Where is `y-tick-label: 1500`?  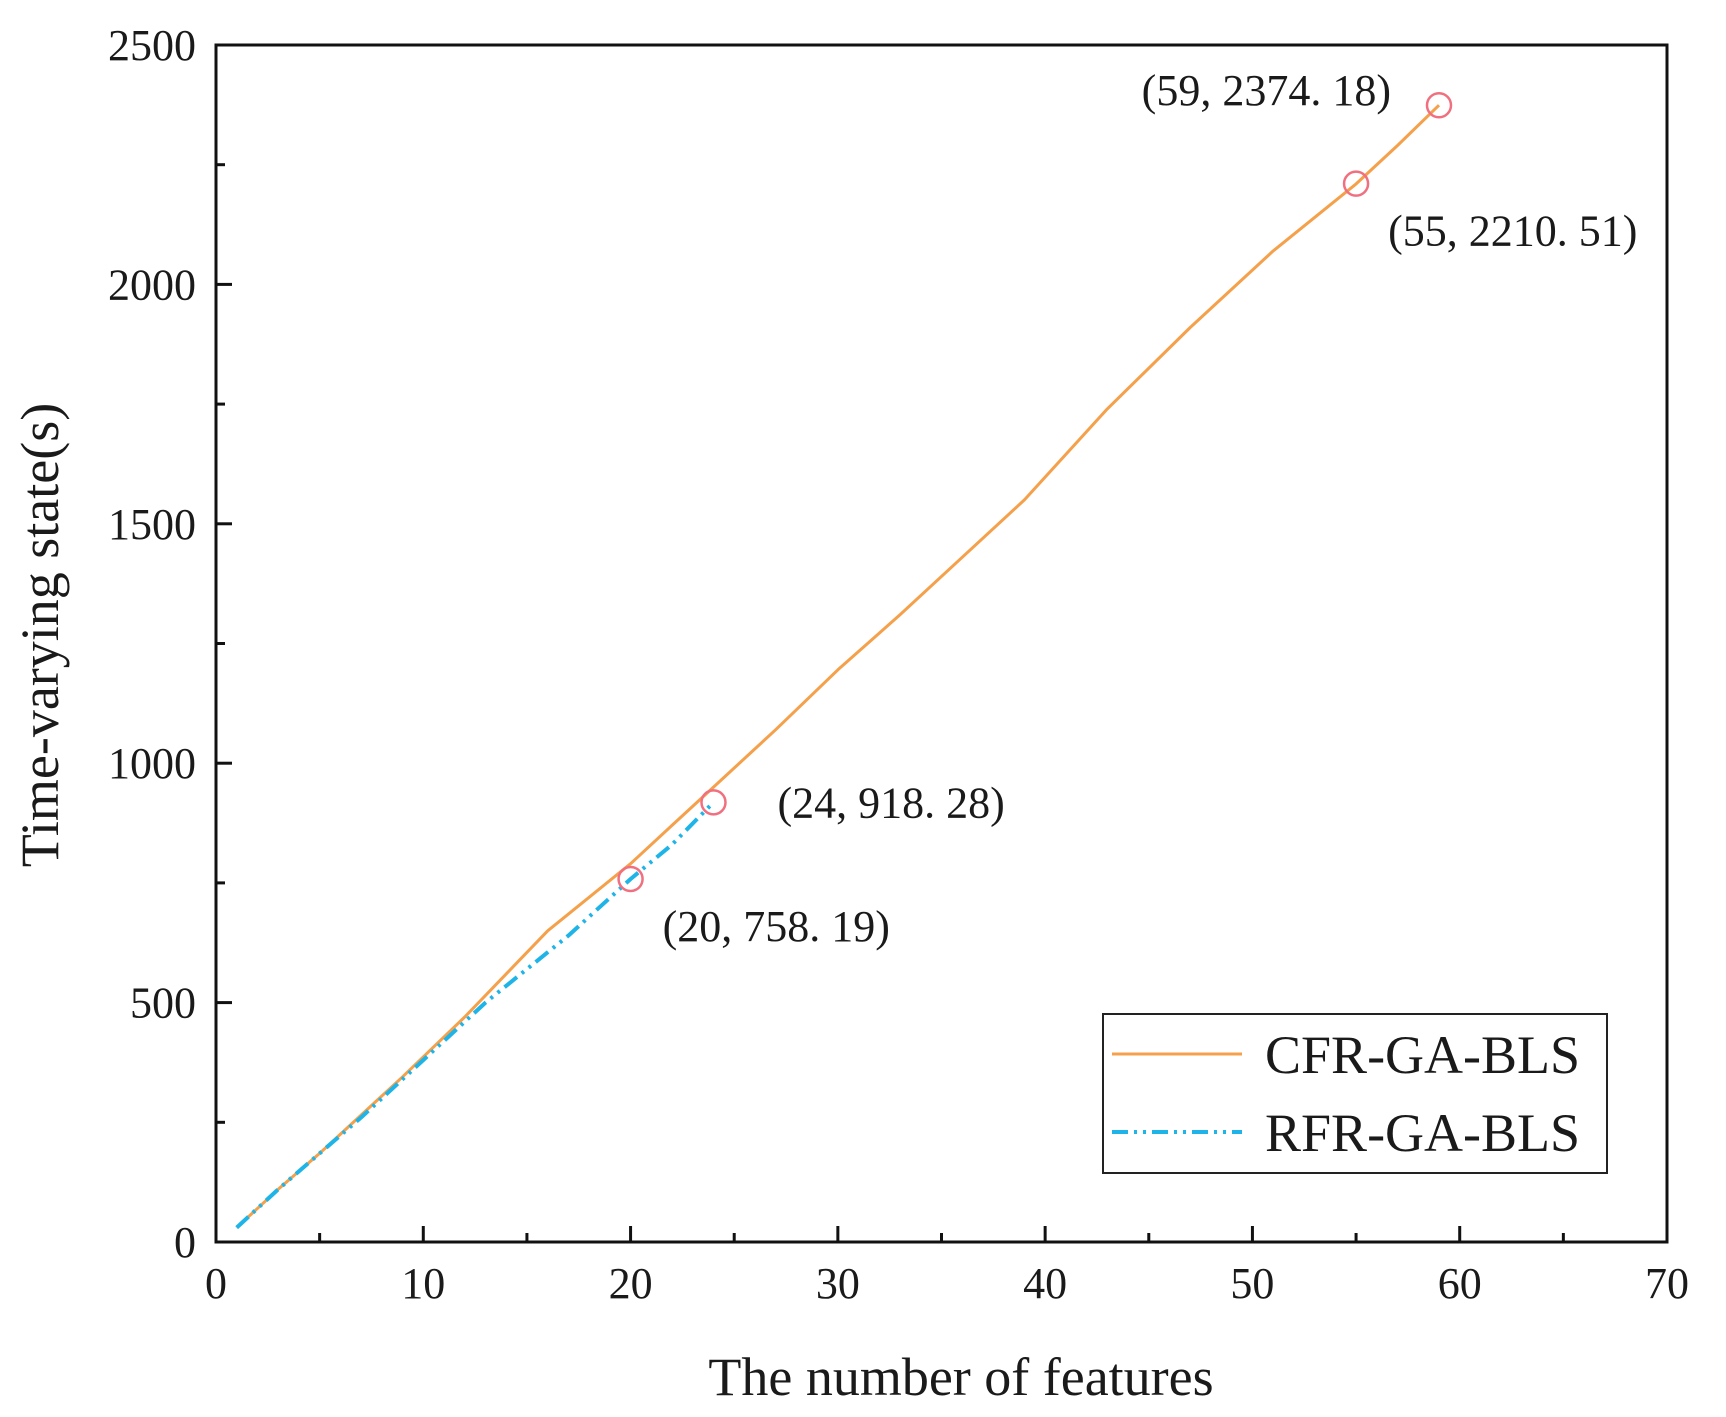 y-tick-label: 1500 is located at coordinates (152, 524).